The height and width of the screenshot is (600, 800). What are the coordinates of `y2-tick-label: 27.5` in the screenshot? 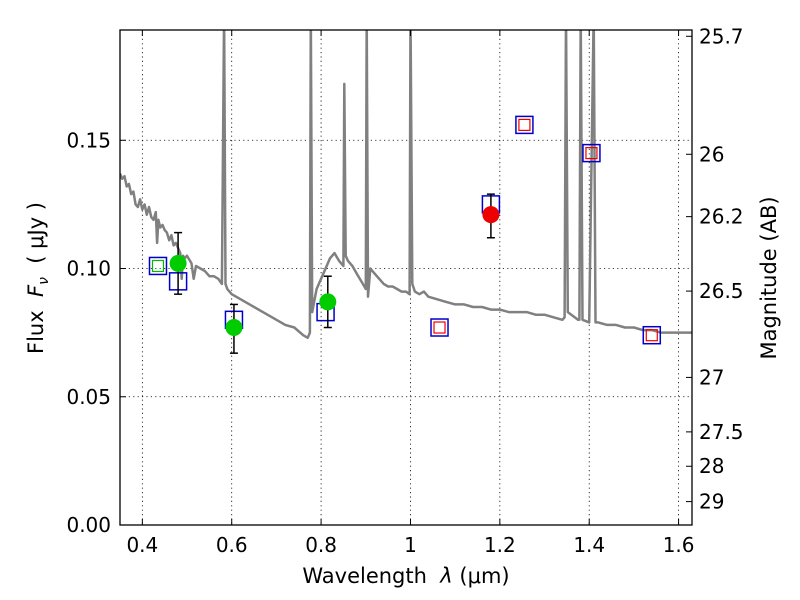 It's located at (721, 432).